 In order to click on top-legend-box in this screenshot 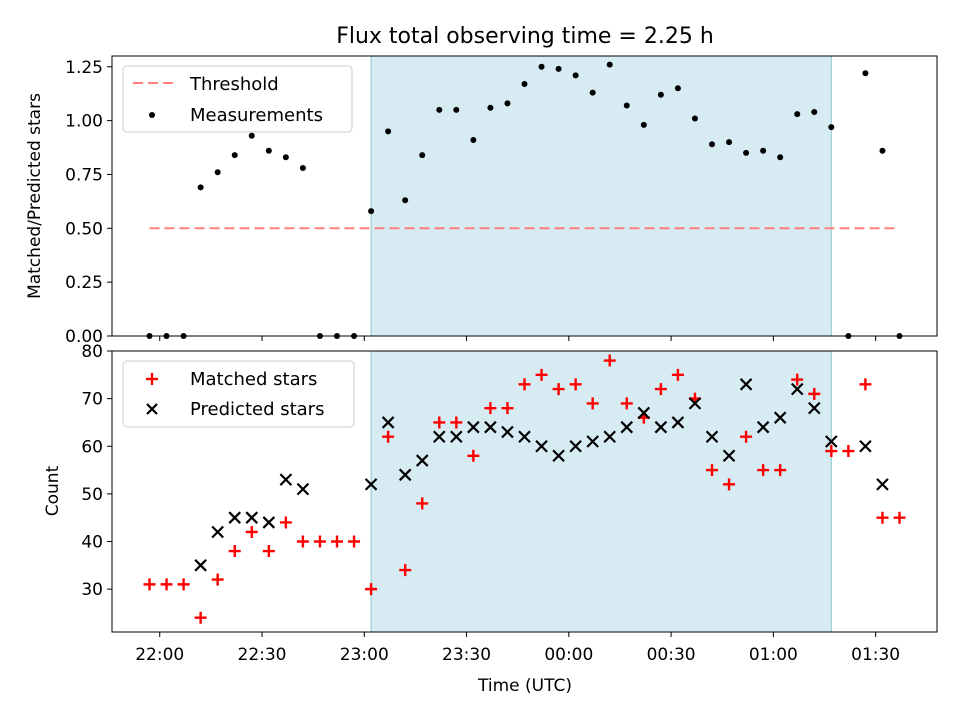, I will do `click(237, 99)`.